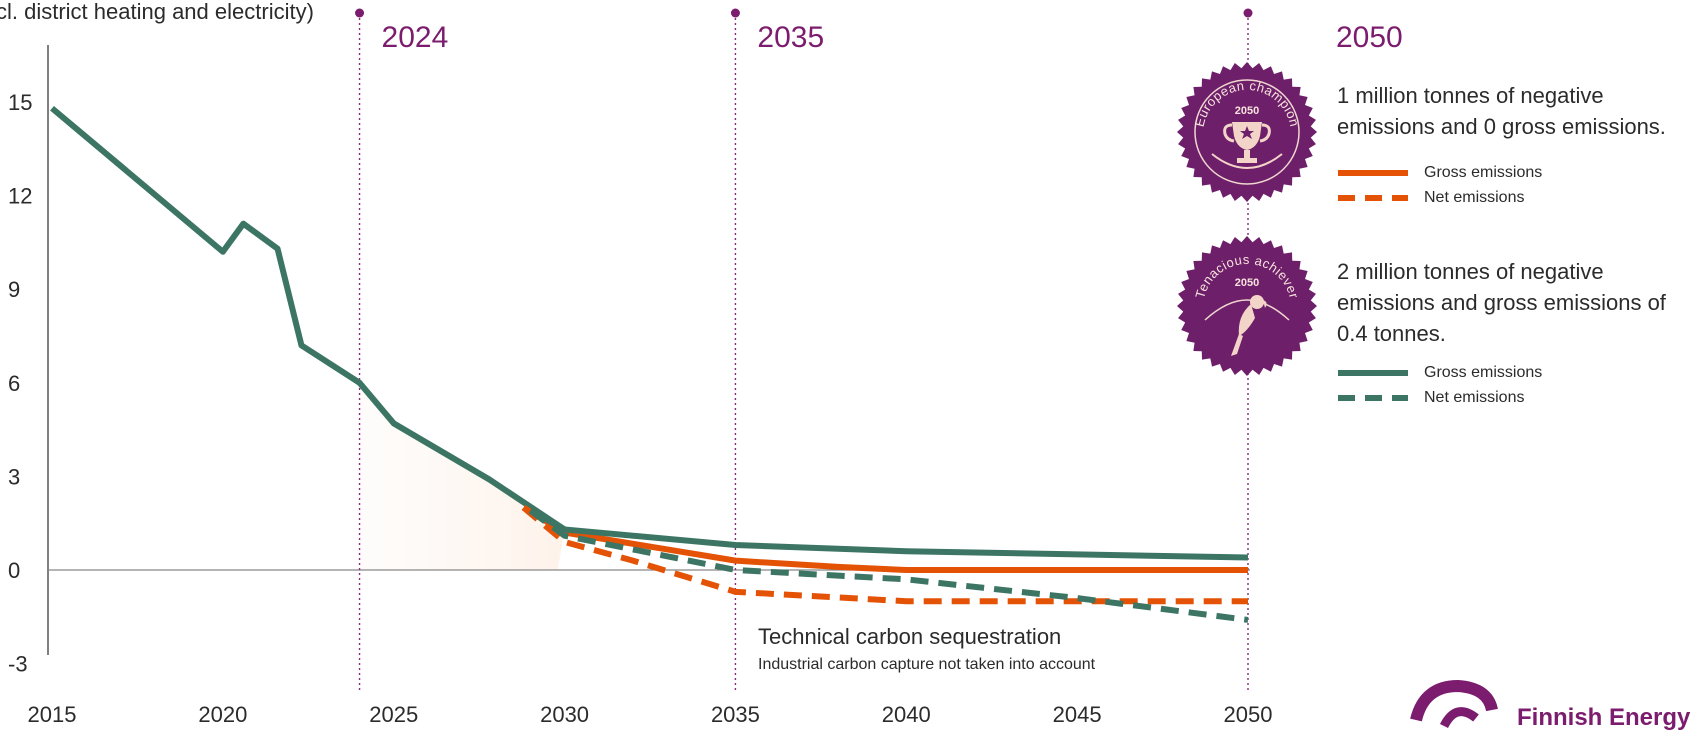 This screenshot has height=735, width=1694. I want to click on y-axis-label: cl. district heating and electricity), so click(157, 12).